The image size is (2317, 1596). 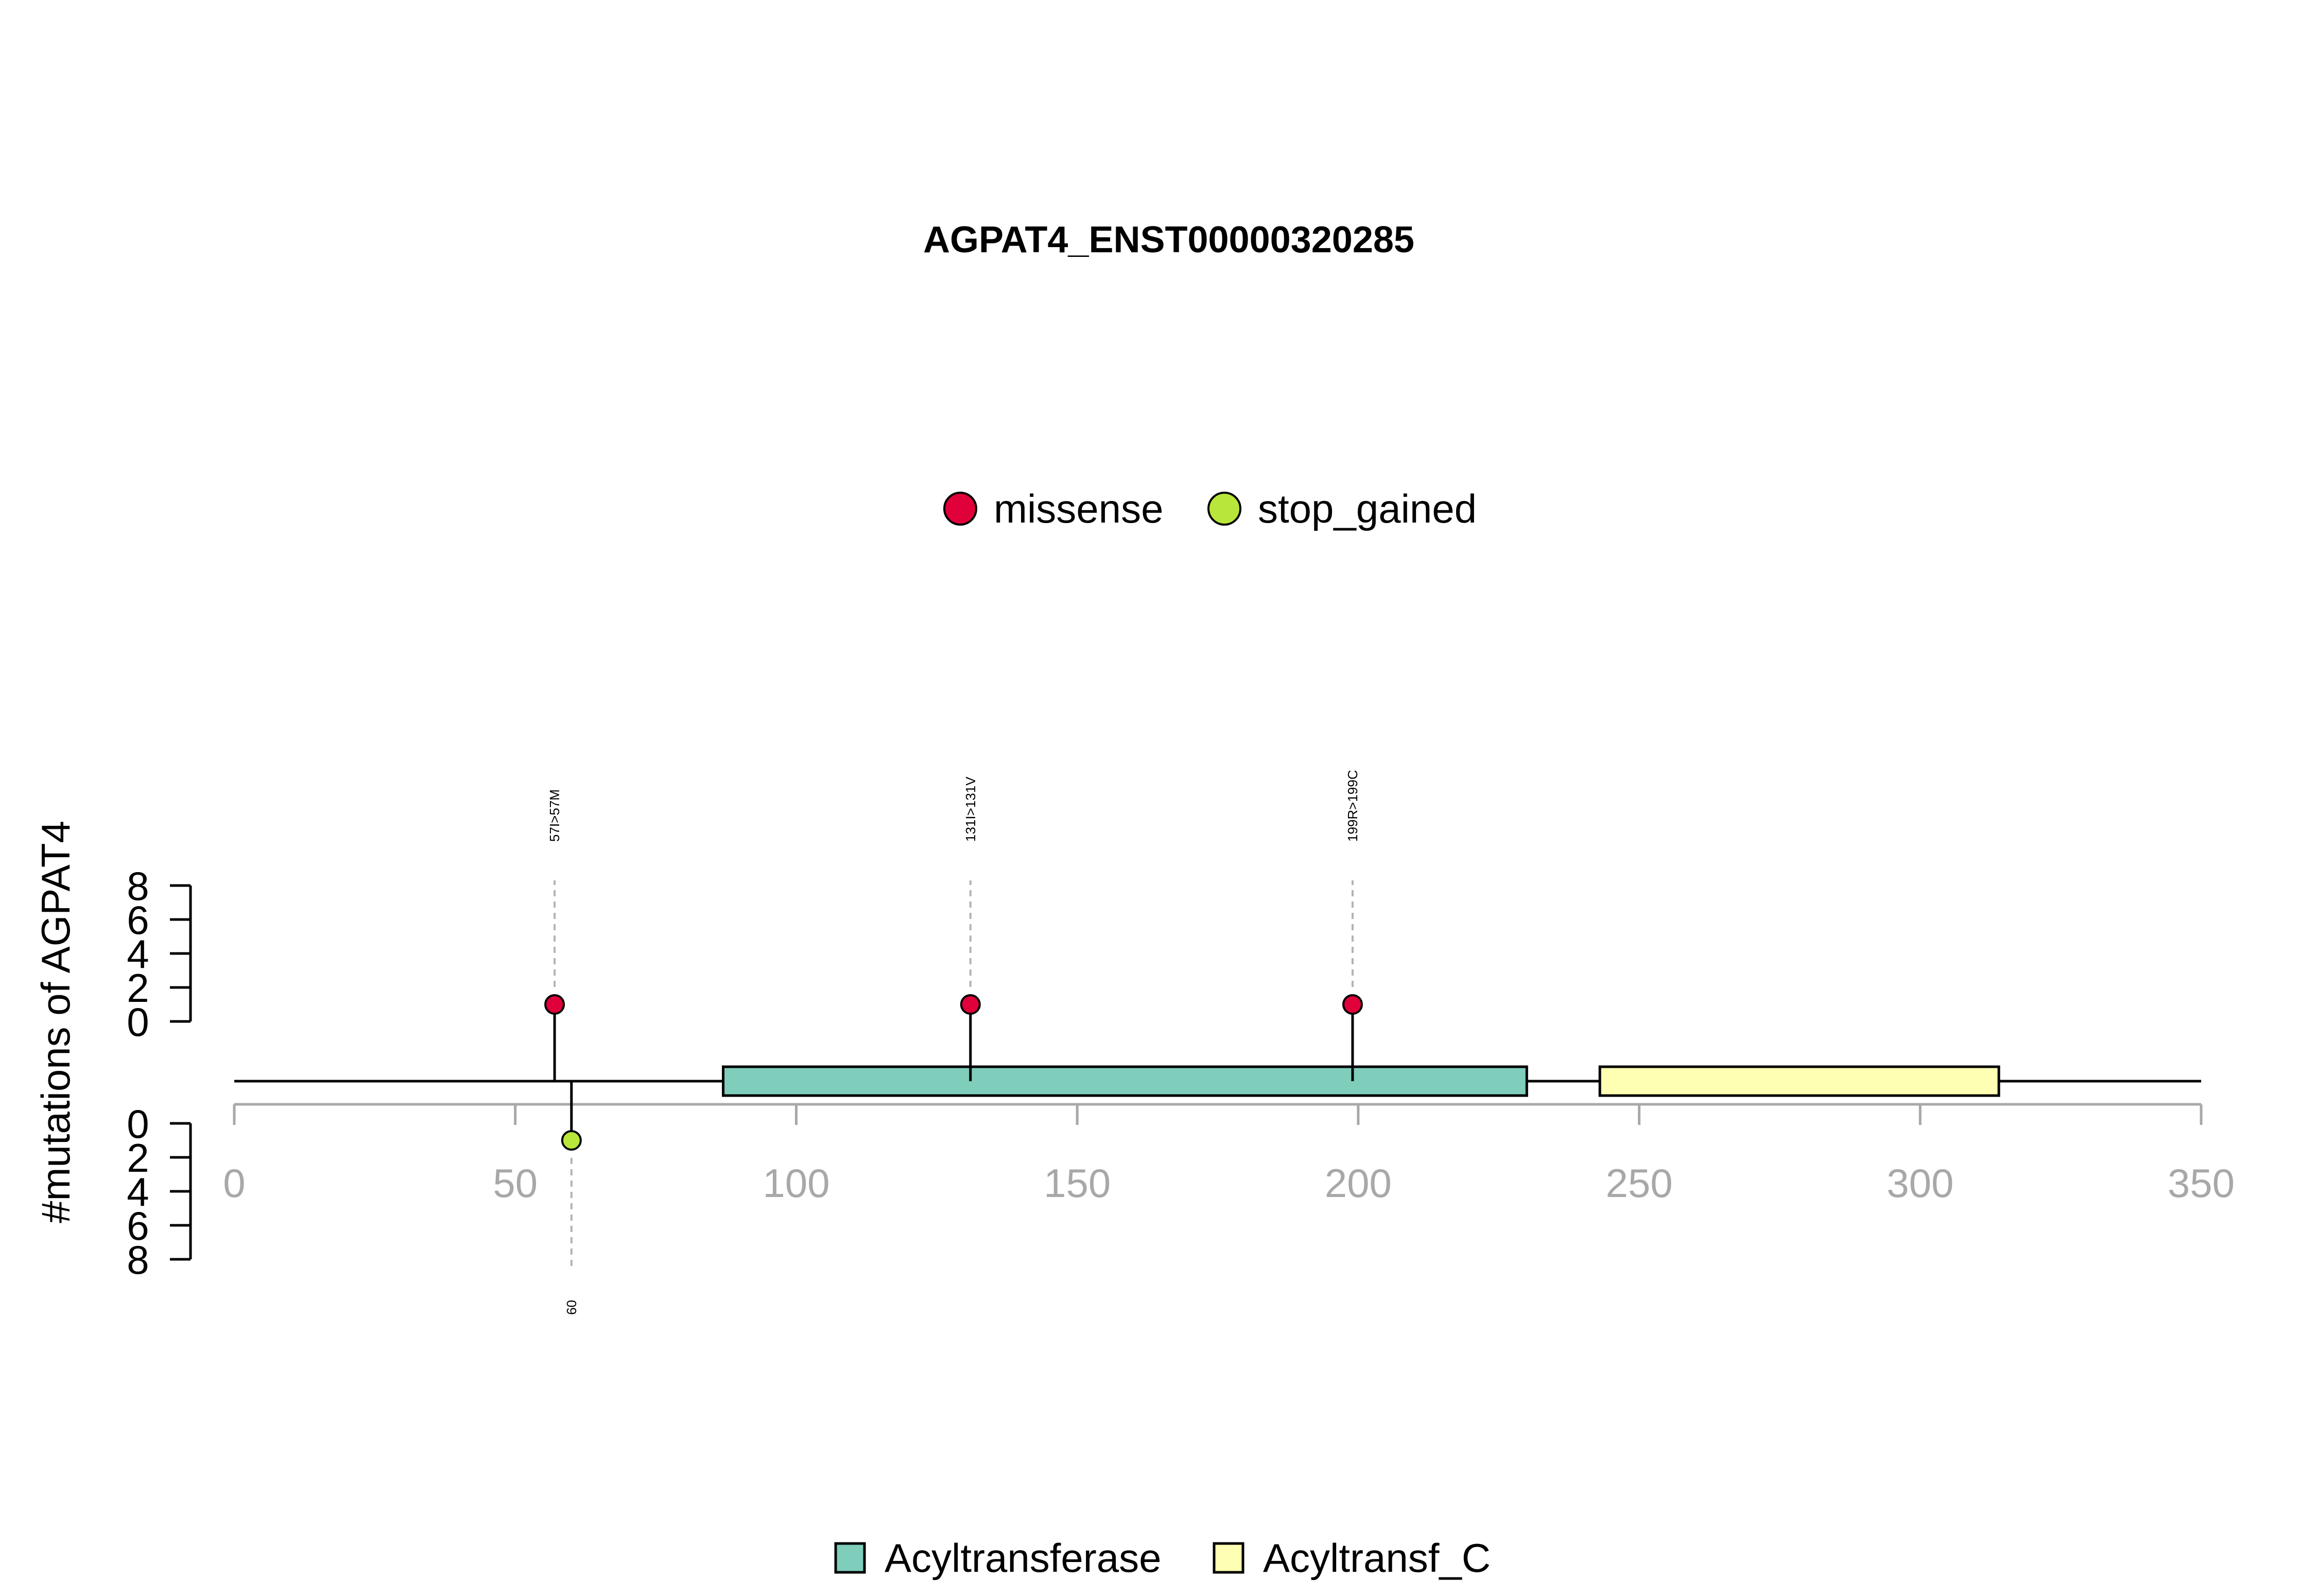 What do you see at coordinates (138, 954) in the screenshot?
I see `top-y-tick-label-4: 4` at bounding box center [138, 954].